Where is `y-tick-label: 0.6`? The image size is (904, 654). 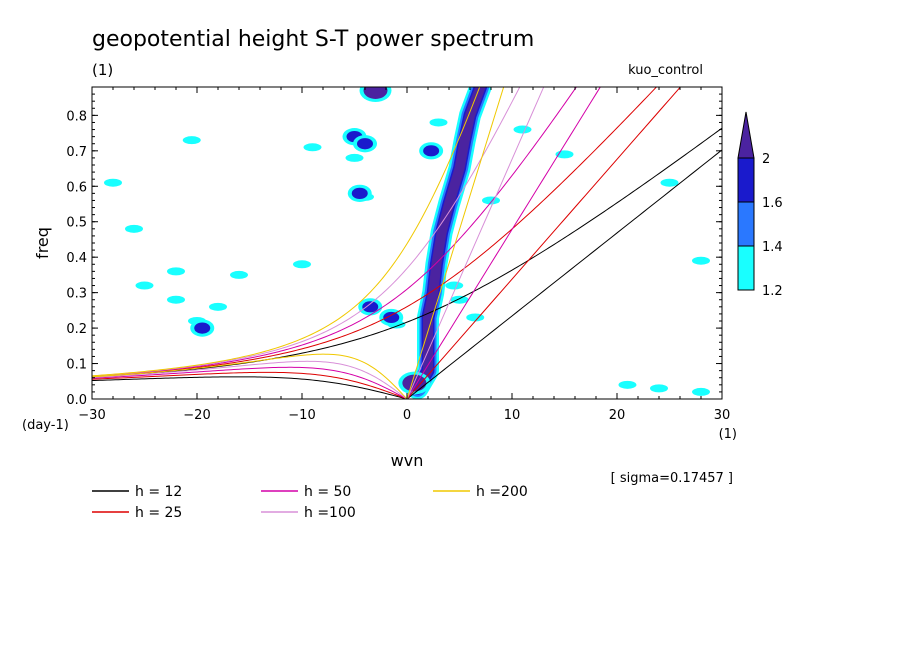 y-tick-label: 0.6 is located at coordinates (76, 187).